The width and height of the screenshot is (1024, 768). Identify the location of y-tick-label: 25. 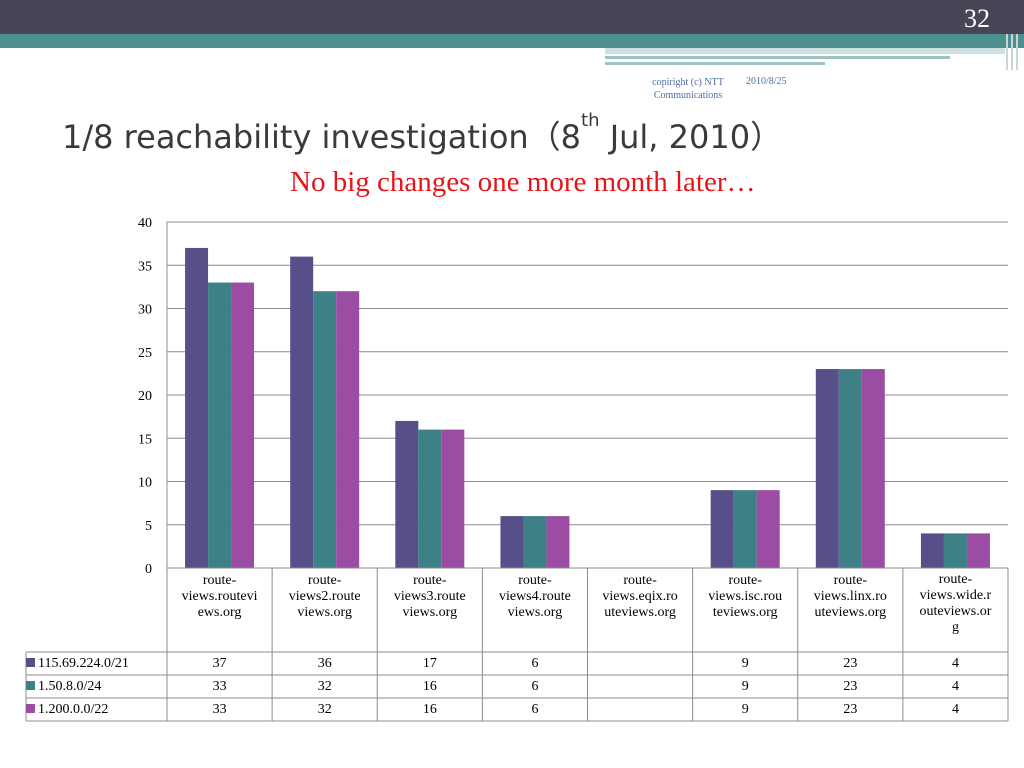
(145, 353).